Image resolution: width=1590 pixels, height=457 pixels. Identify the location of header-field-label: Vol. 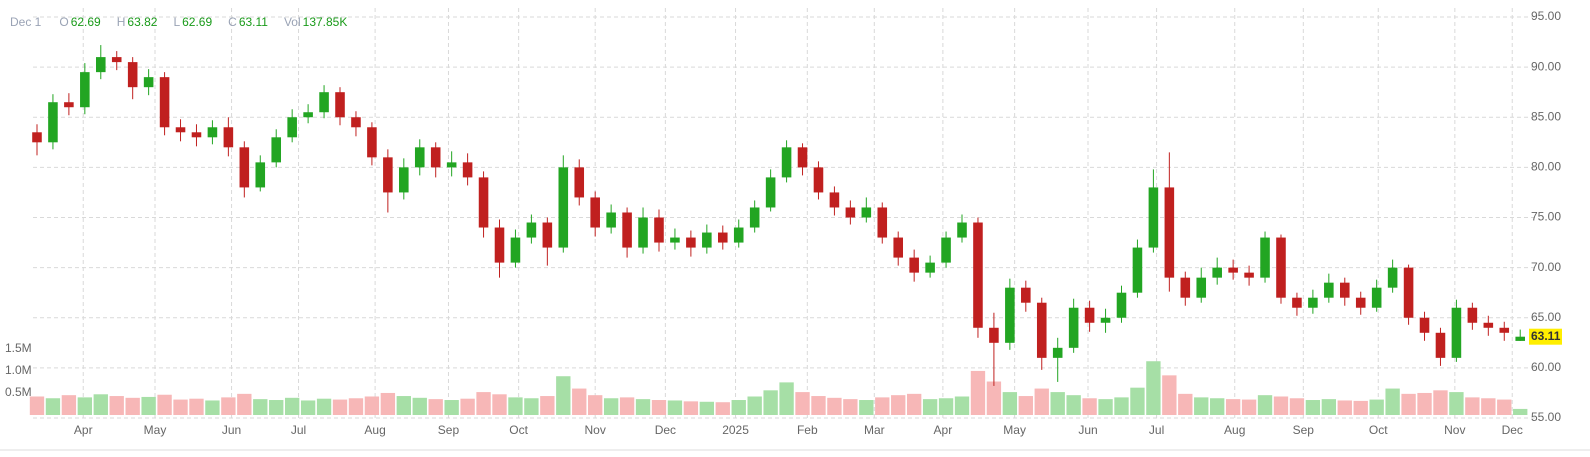
(292, 22).